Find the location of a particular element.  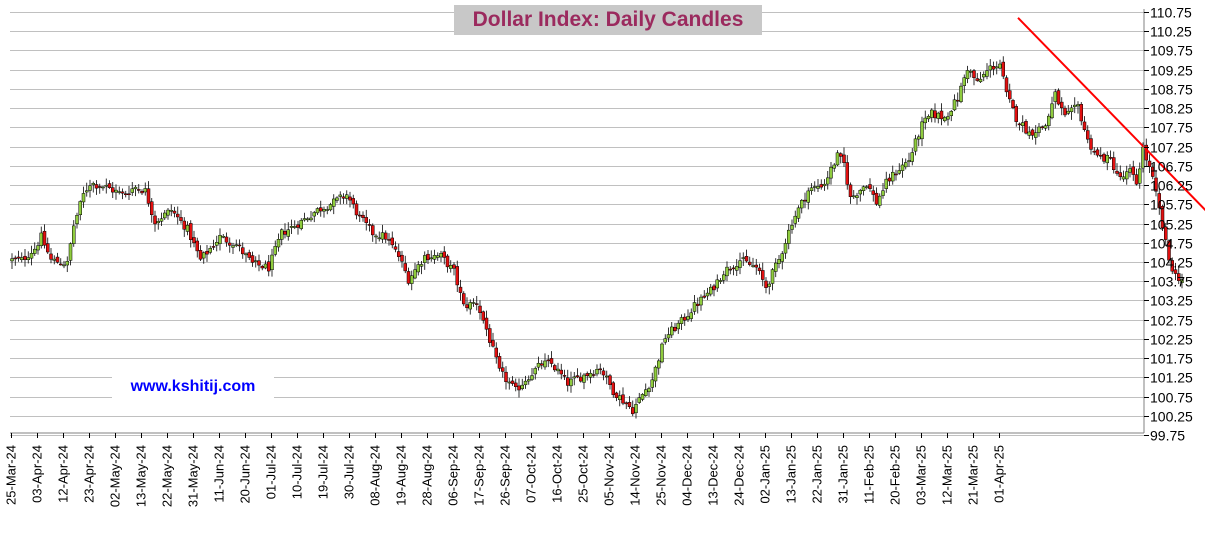

y-tick-label: 109.75 is located at coordinates (1171, 51).